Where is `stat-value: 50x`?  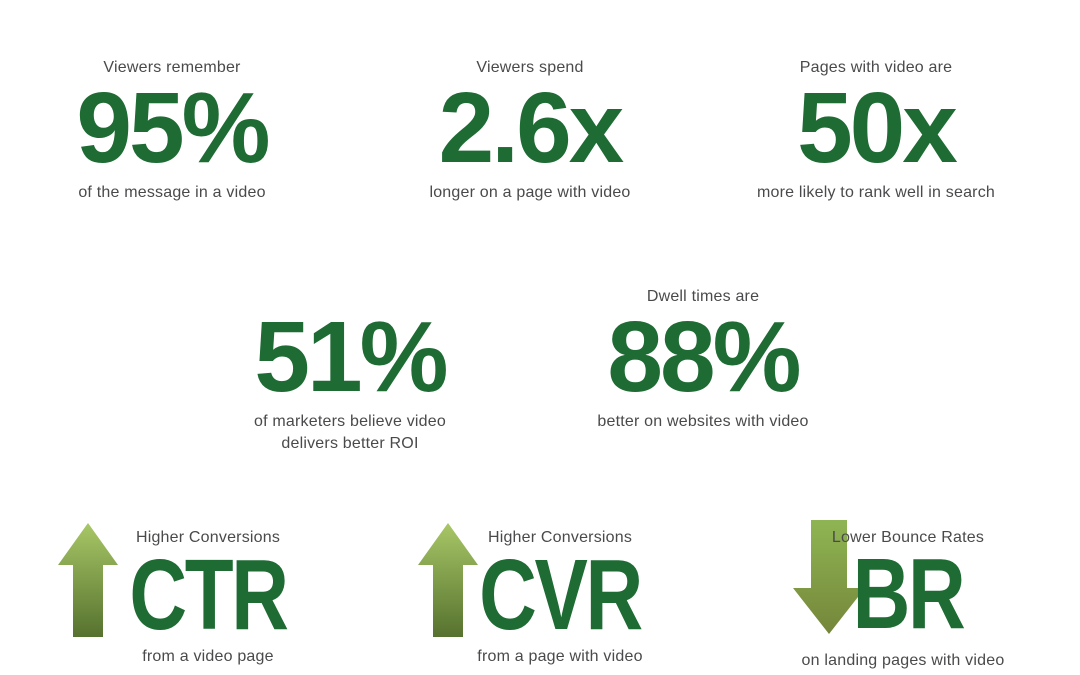
stat-value: 50x is located at coordinates (877, 128).